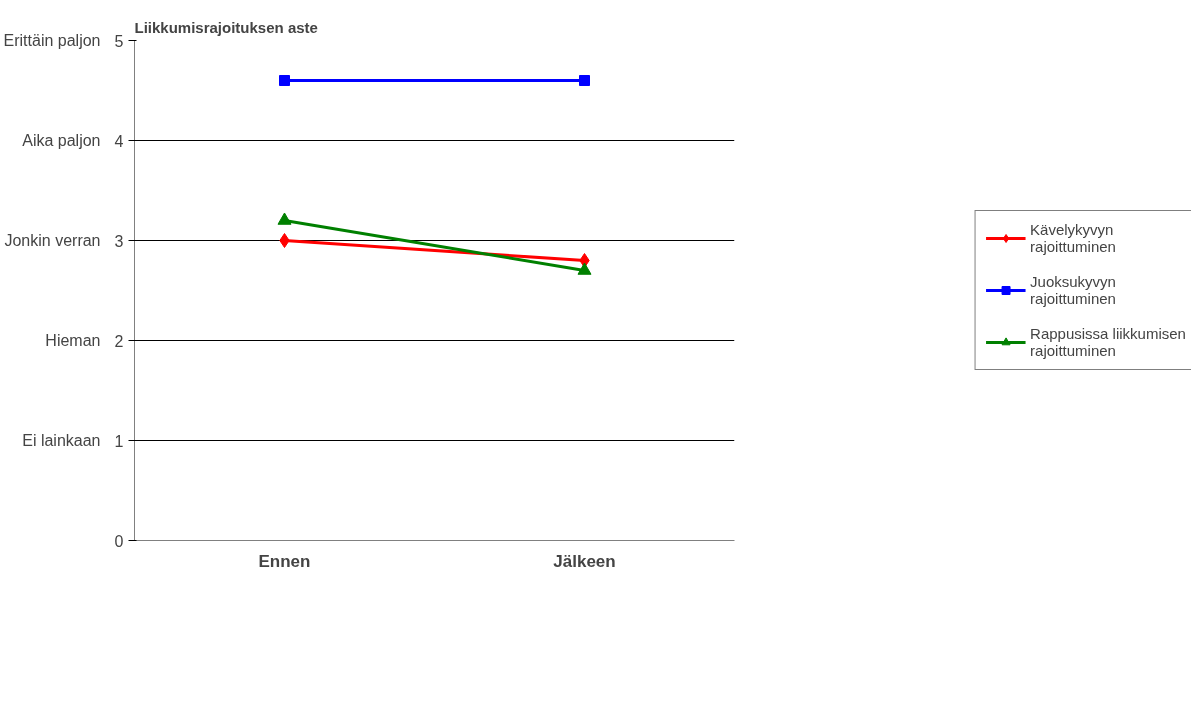 The width and height of the screenshot is (1191, 723). What do you see at coordinates (226, 27) in the screenshot?
I see `chart-title: Liikkumisrajoituksen aste` at bounding box center [226, 27].